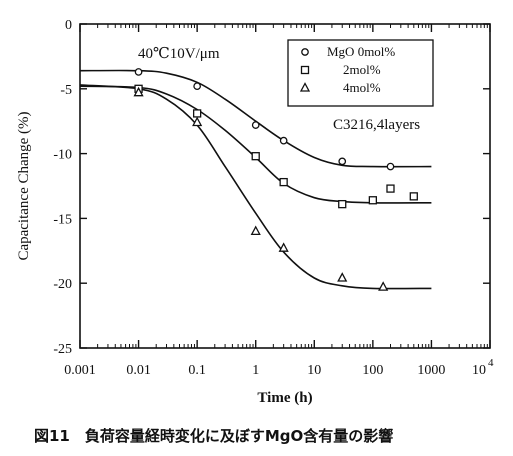 The image size is (513, 456). What do you see at coordinates (305, 70) in the screenshot?
I see `legend-marker-square` at bounding box center [305, 70].